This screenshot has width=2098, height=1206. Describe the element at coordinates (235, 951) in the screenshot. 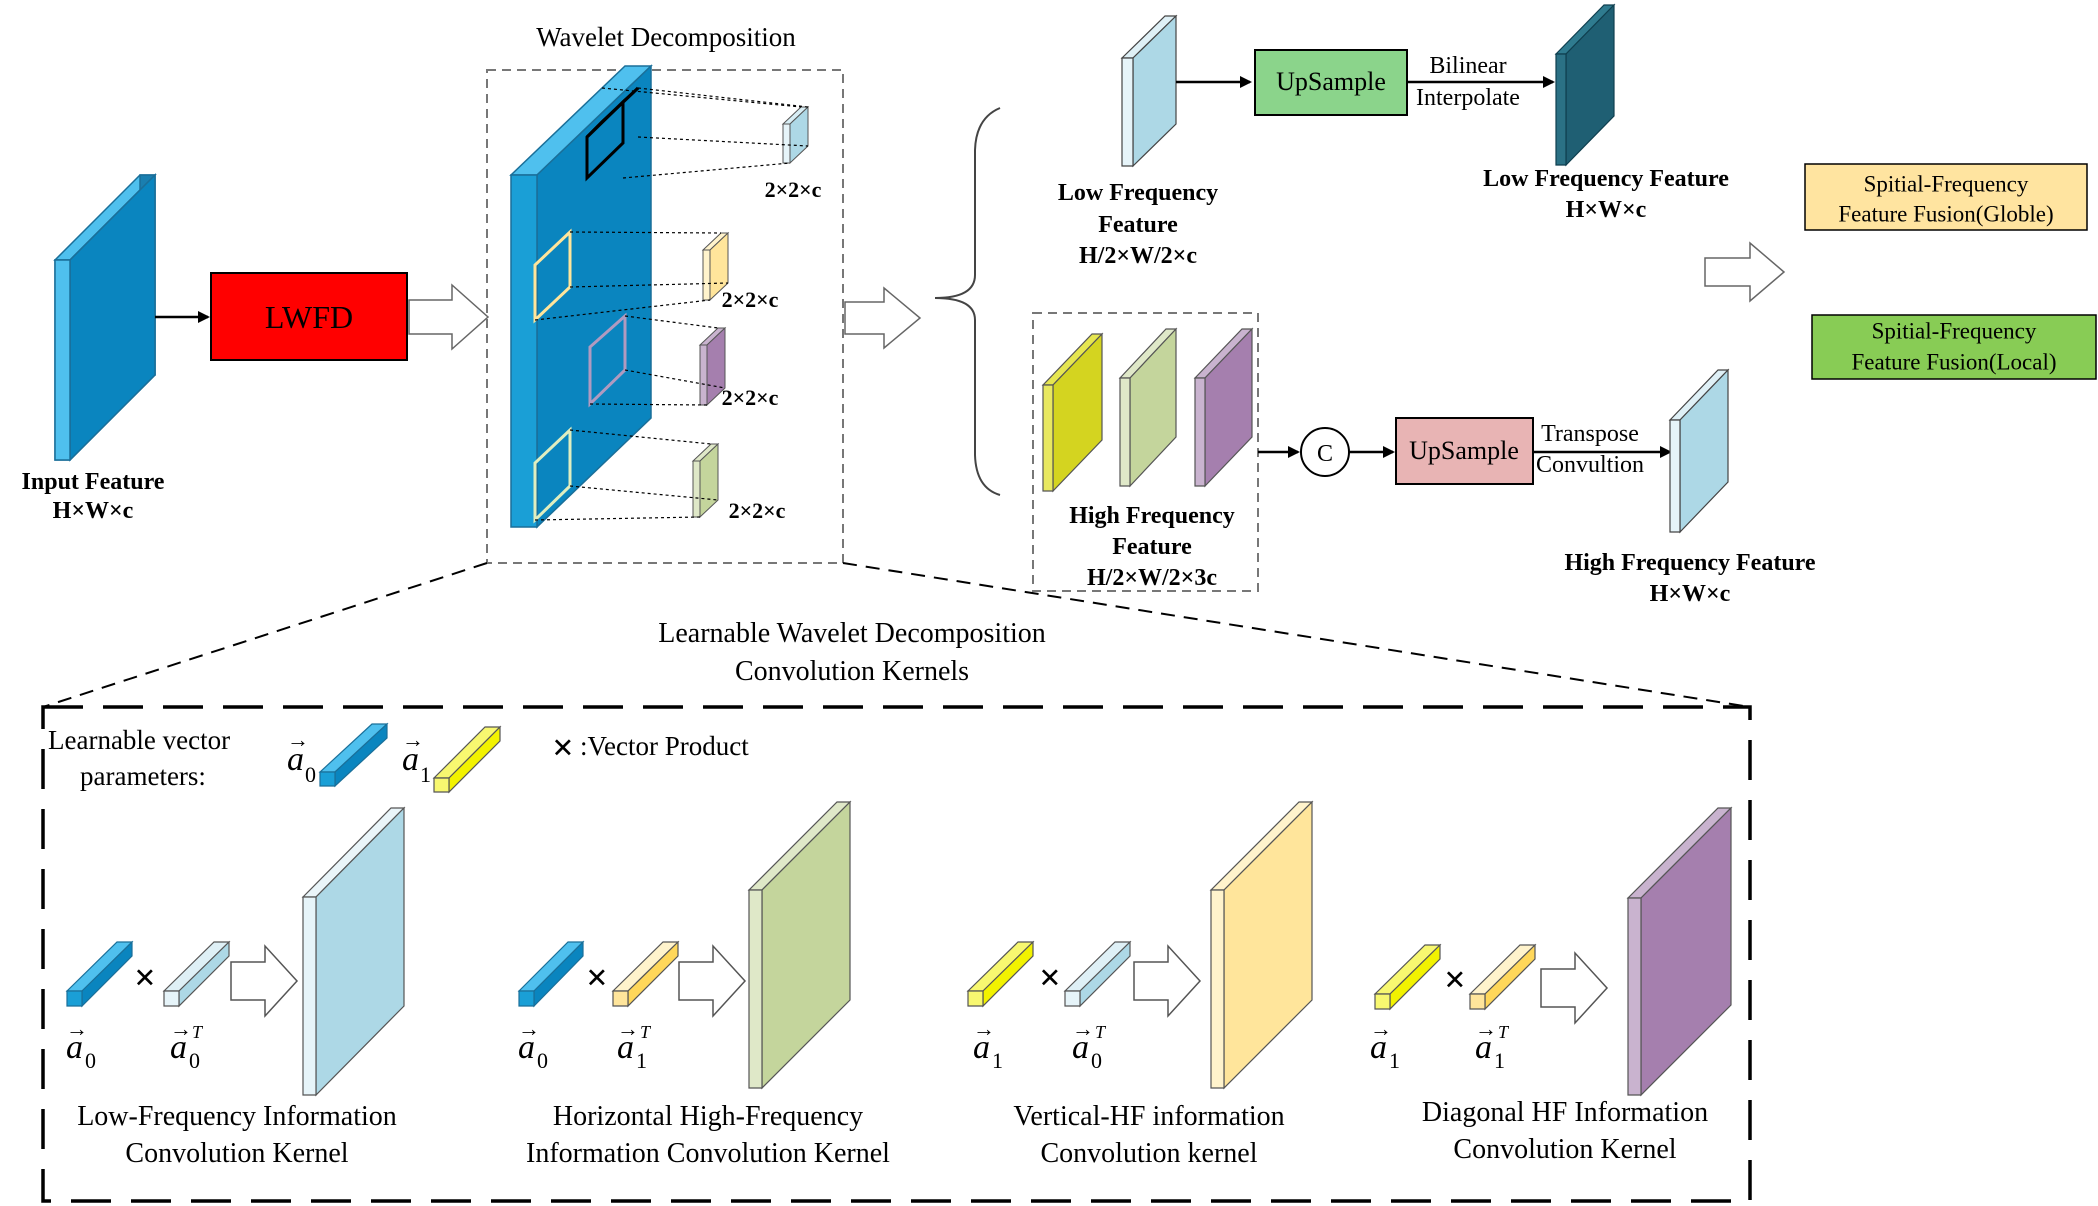

I see `kernel-group-low: ×` at that location.